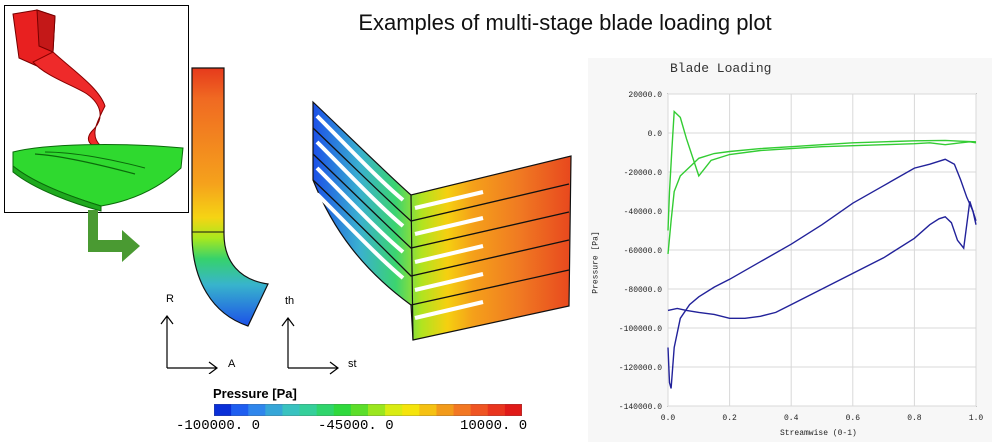 The width and height of the screenshot is (992, 442). Describe the element at coordinates (170, 299) in the screenshot. I see `axis-r-label: R` at that location.